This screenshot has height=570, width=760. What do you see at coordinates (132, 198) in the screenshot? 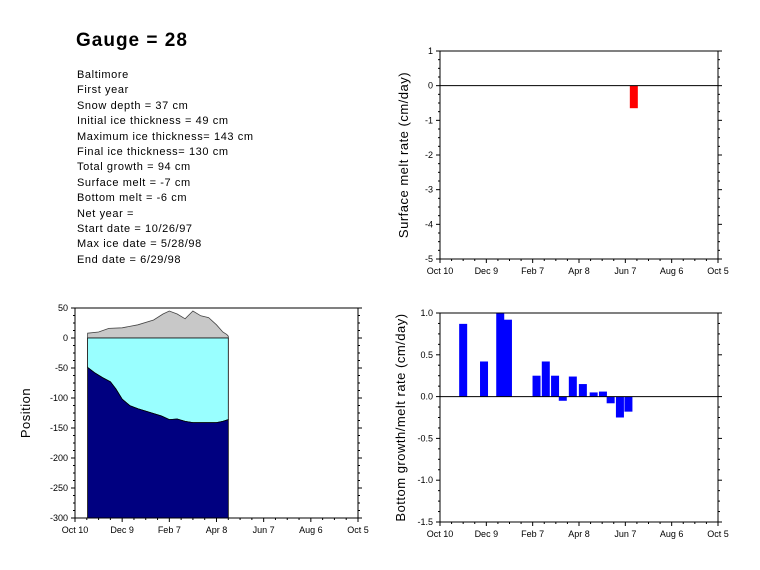
I see `info-line-bottom-melt: Bottom melt = -6 cm` at bounding box center [132, 198].